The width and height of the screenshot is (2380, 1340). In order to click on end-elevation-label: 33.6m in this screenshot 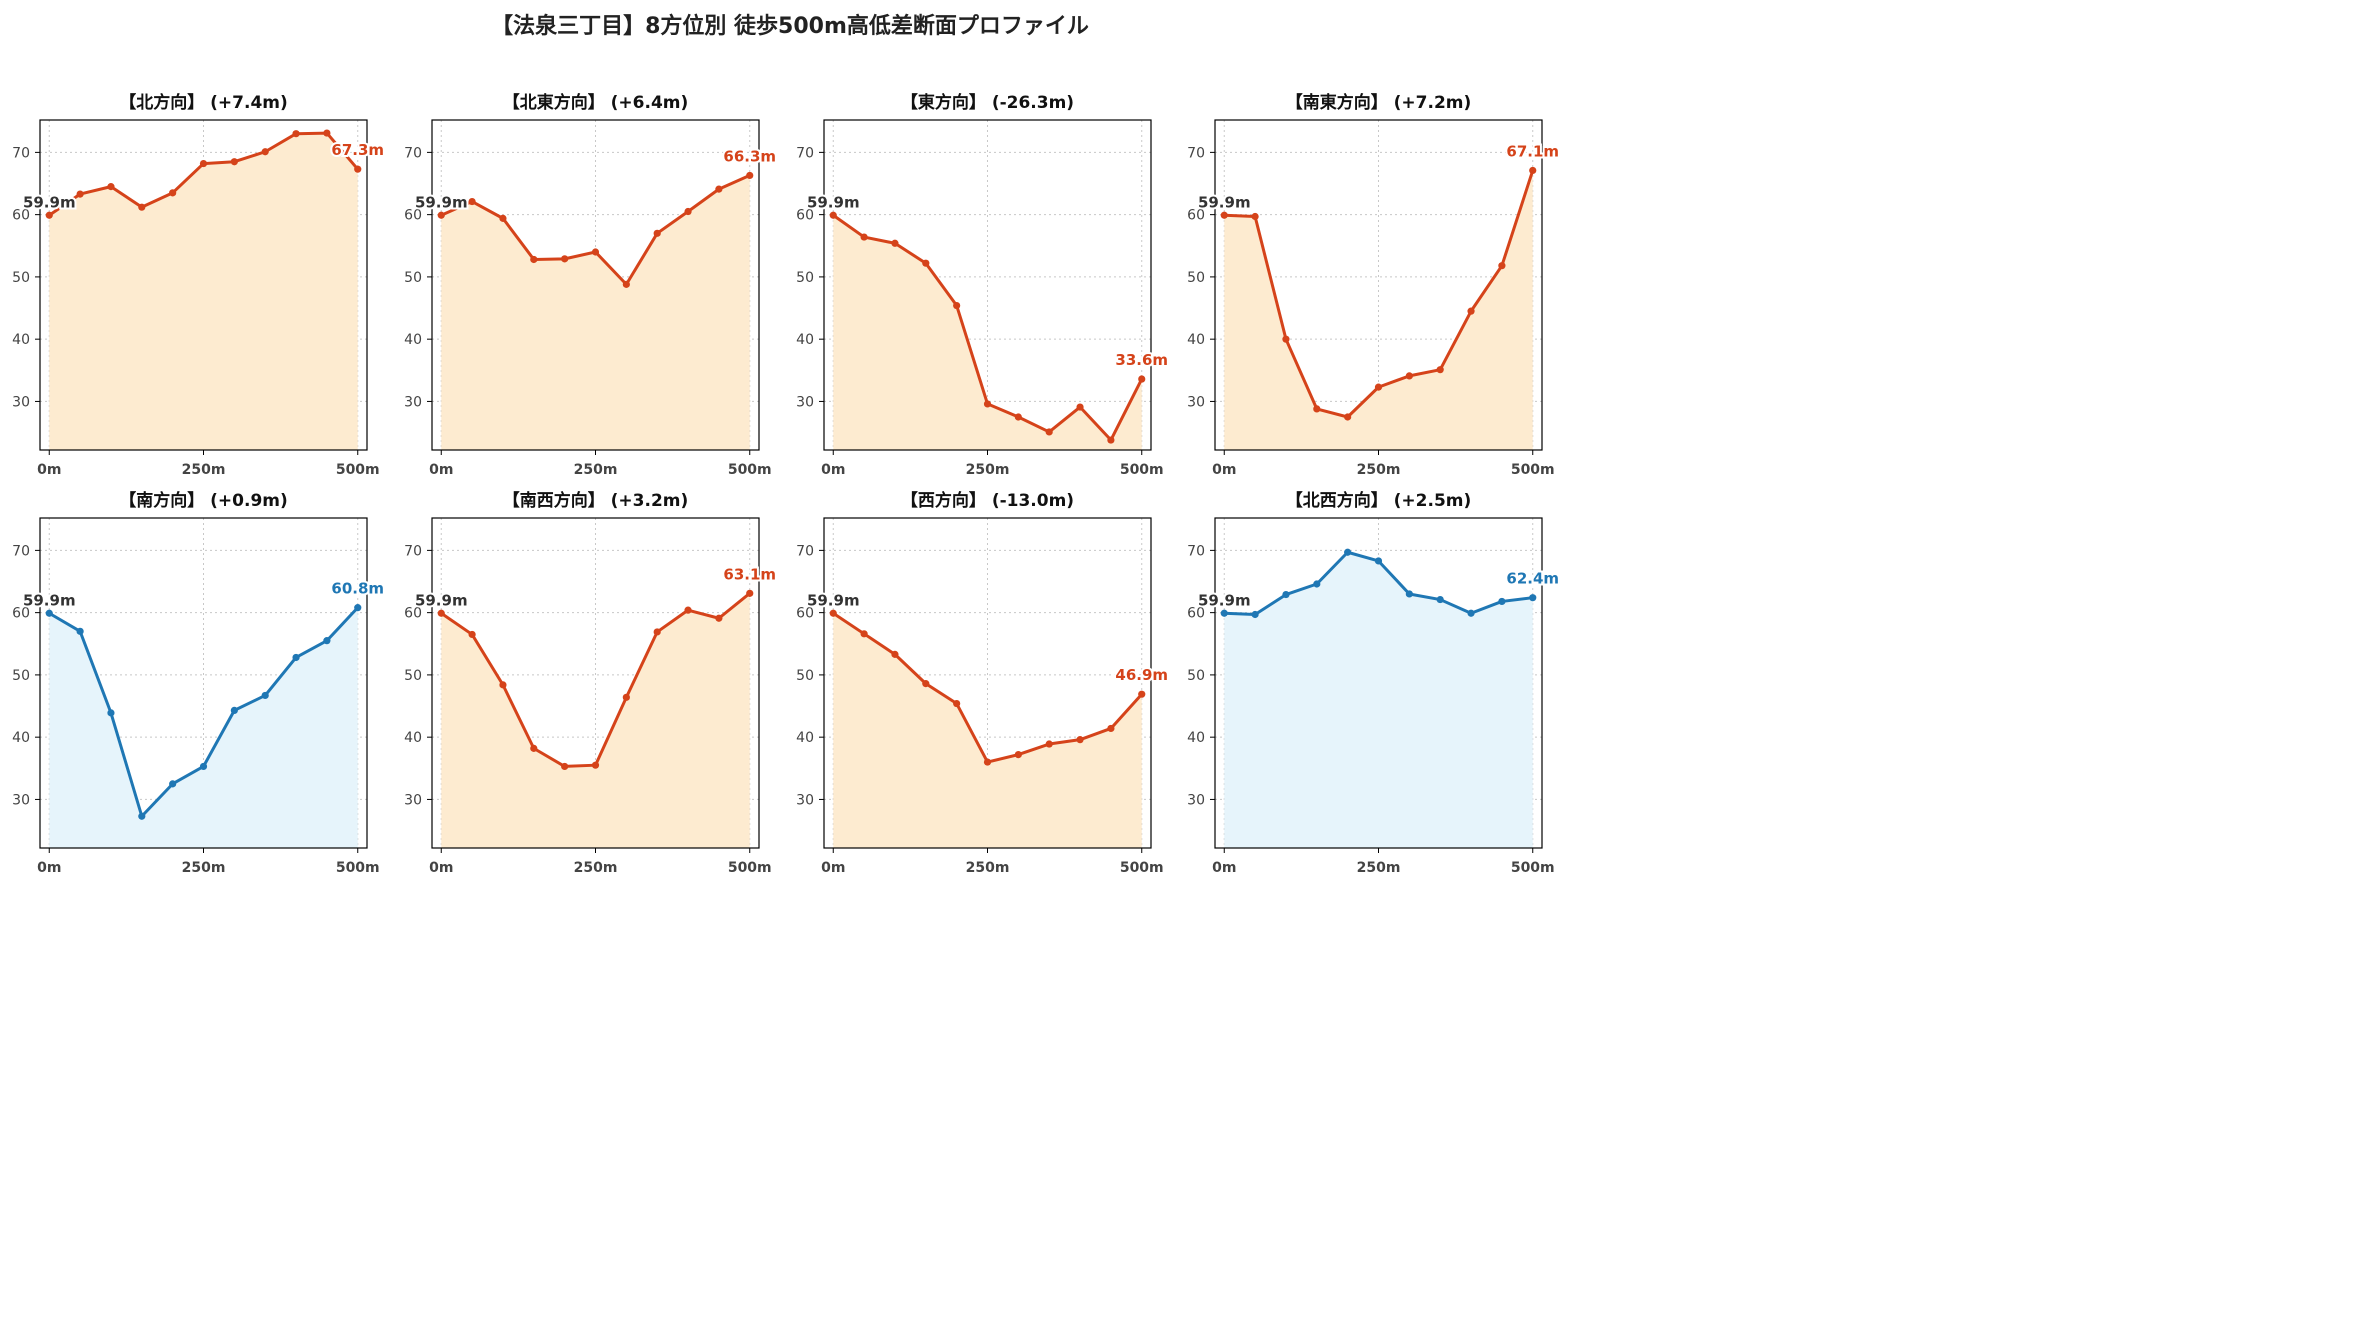, I will do `click(1141, 360)`.